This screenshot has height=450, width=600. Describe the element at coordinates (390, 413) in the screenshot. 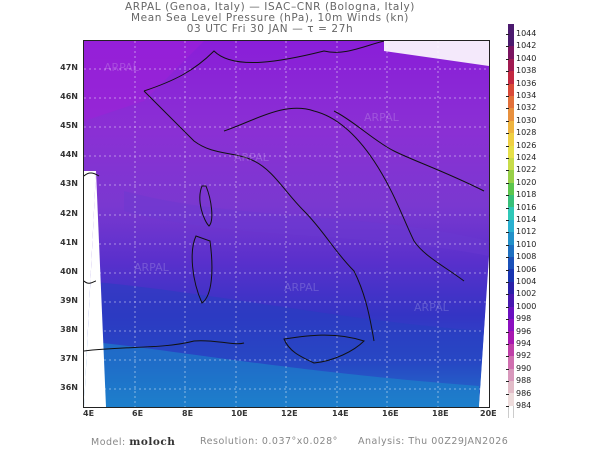

I see `lon-tick-16e: 16E` at that location.